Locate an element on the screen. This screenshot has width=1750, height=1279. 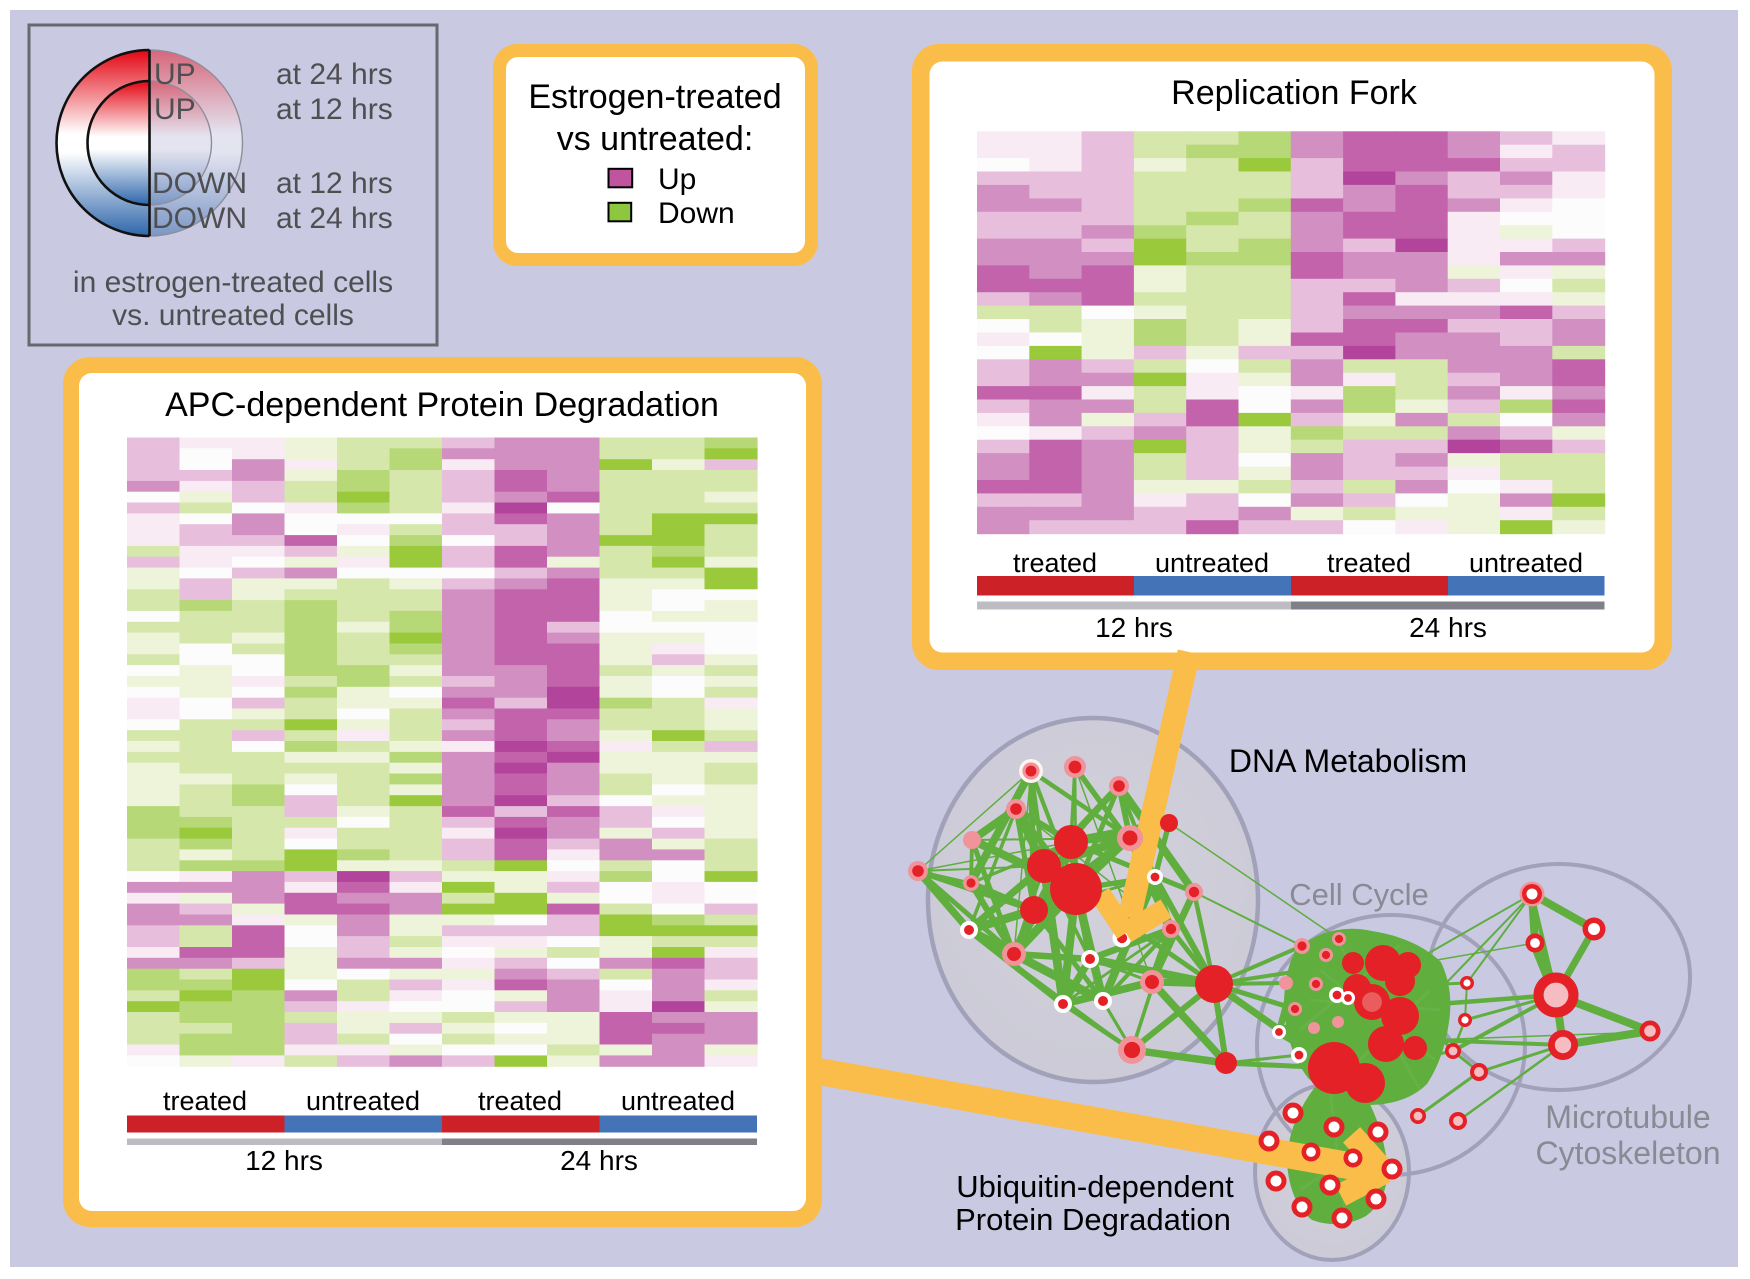
svg-text: Estrogen-treated is located at coordinates (654, 97).